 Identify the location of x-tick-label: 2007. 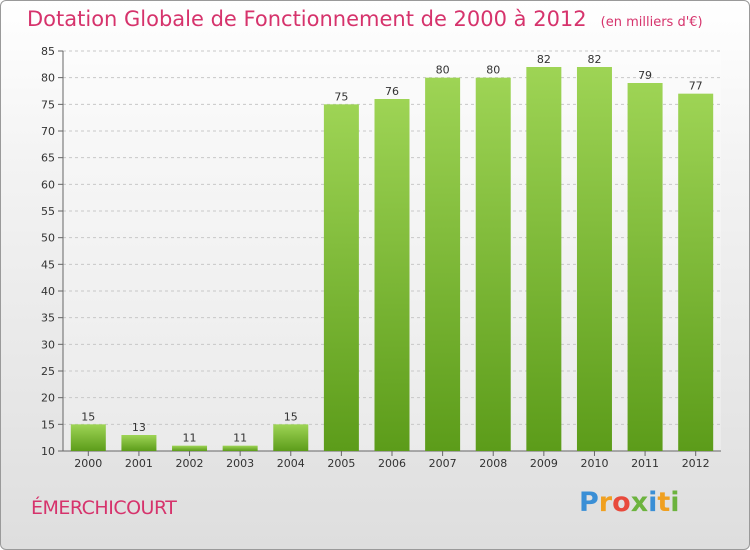
(443, 463).